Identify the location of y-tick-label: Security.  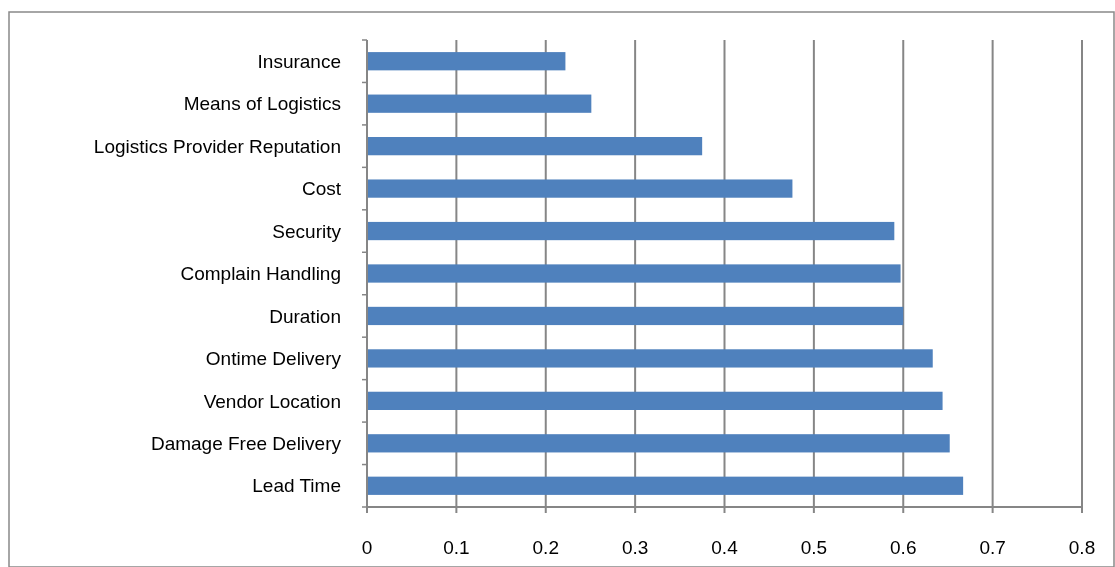
(307, 231).